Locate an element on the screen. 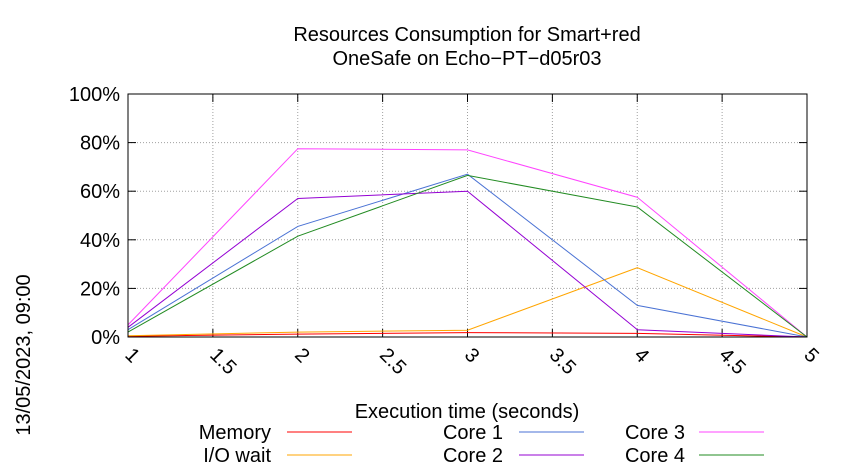 This screenshot has height=475, width=850. legend-label: Memory is located at coordinates (235, 433).